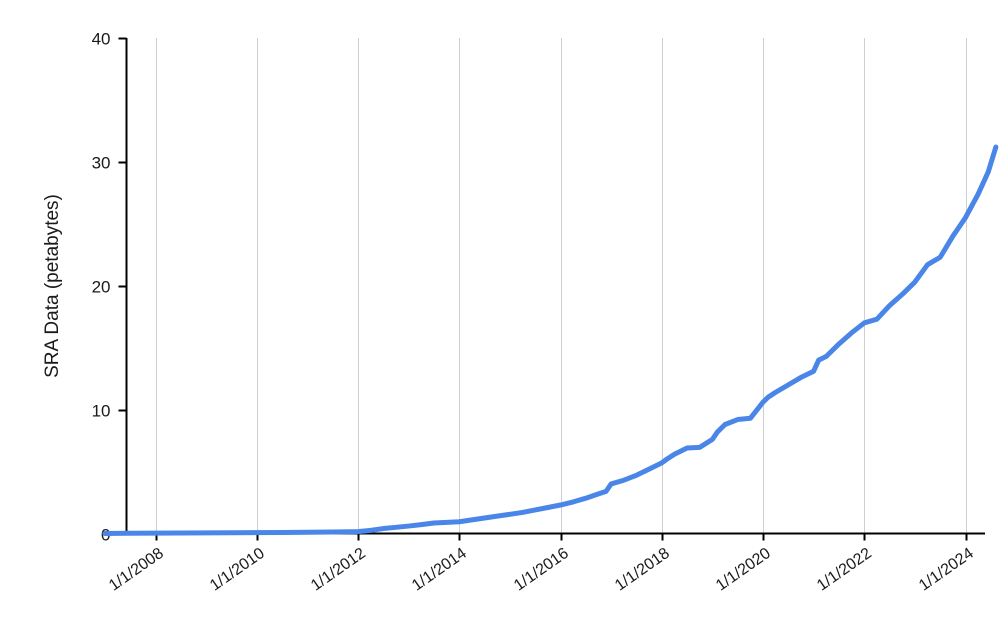  What do you see at coordinates (844, 570) in the screenshot?
I see `x-tick-label: 1/1/2022` at bounding box center [844, 570].